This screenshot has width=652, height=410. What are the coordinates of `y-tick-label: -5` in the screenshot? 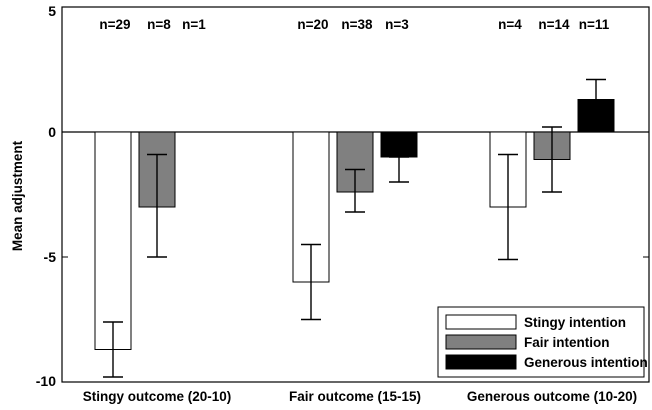 It's located at (50, 257).